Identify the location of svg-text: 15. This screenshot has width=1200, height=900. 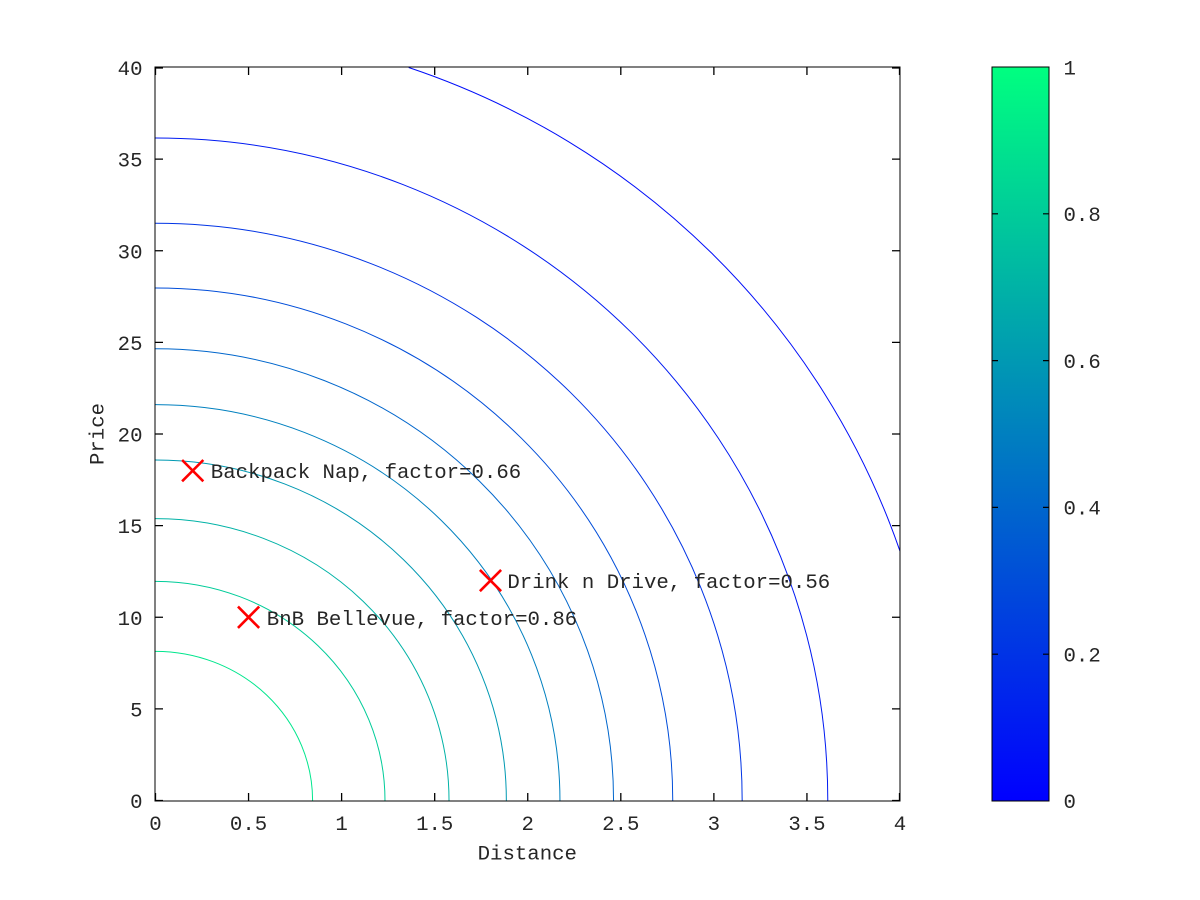
(130, 528).